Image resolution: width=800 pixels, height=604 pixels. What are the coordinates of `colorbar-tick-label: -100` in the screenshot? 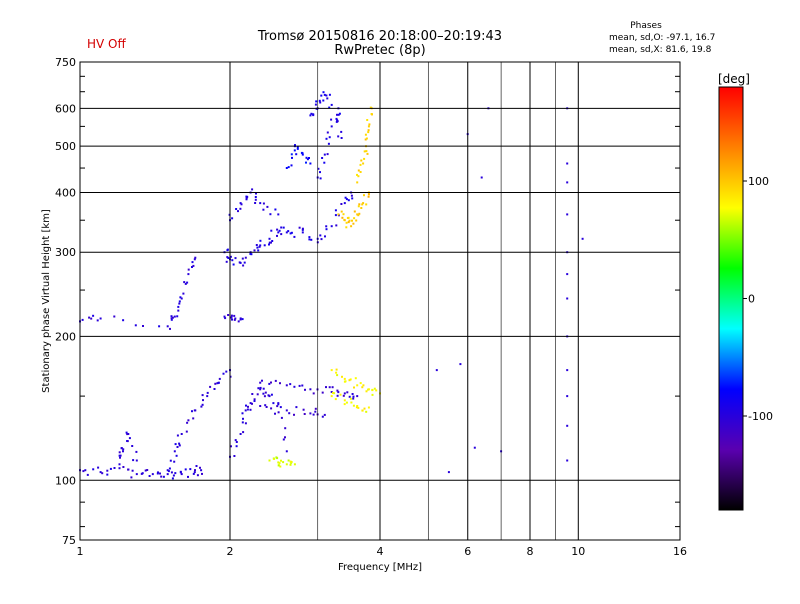 It's located at (760, 416).